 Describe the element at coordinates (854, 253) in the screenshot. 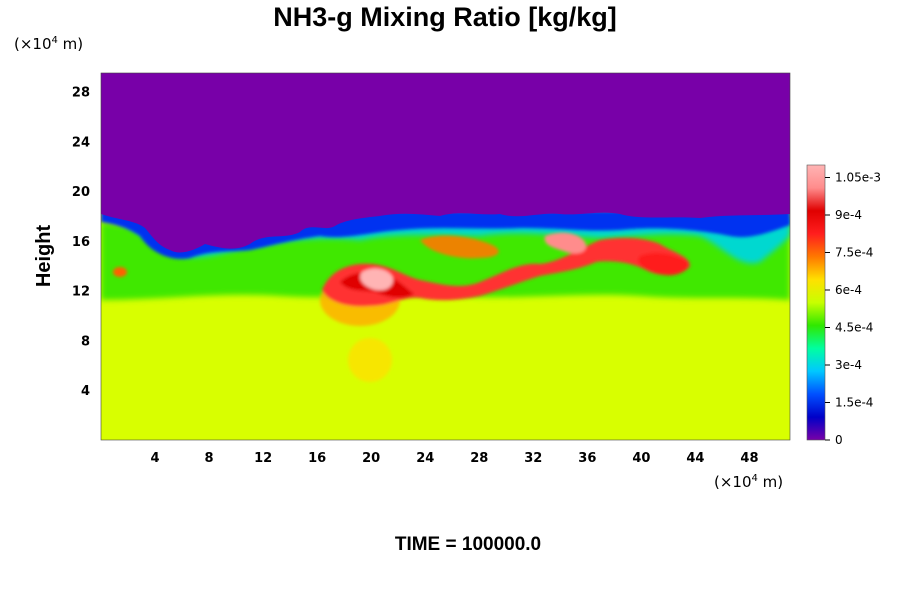

I see `colorbar-tick-label: 7.5e-4` at that location.